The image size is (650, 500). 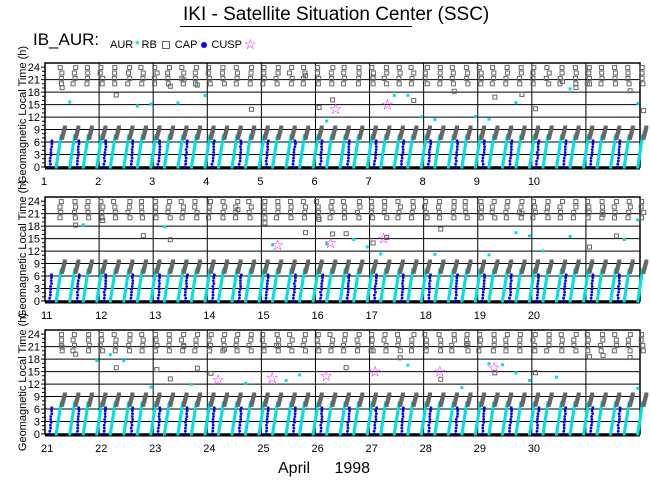 What do you see at coordinates (34, 335) in the screenshot?
I see `y-tick-label: 24` at bounding box center [34, 335].